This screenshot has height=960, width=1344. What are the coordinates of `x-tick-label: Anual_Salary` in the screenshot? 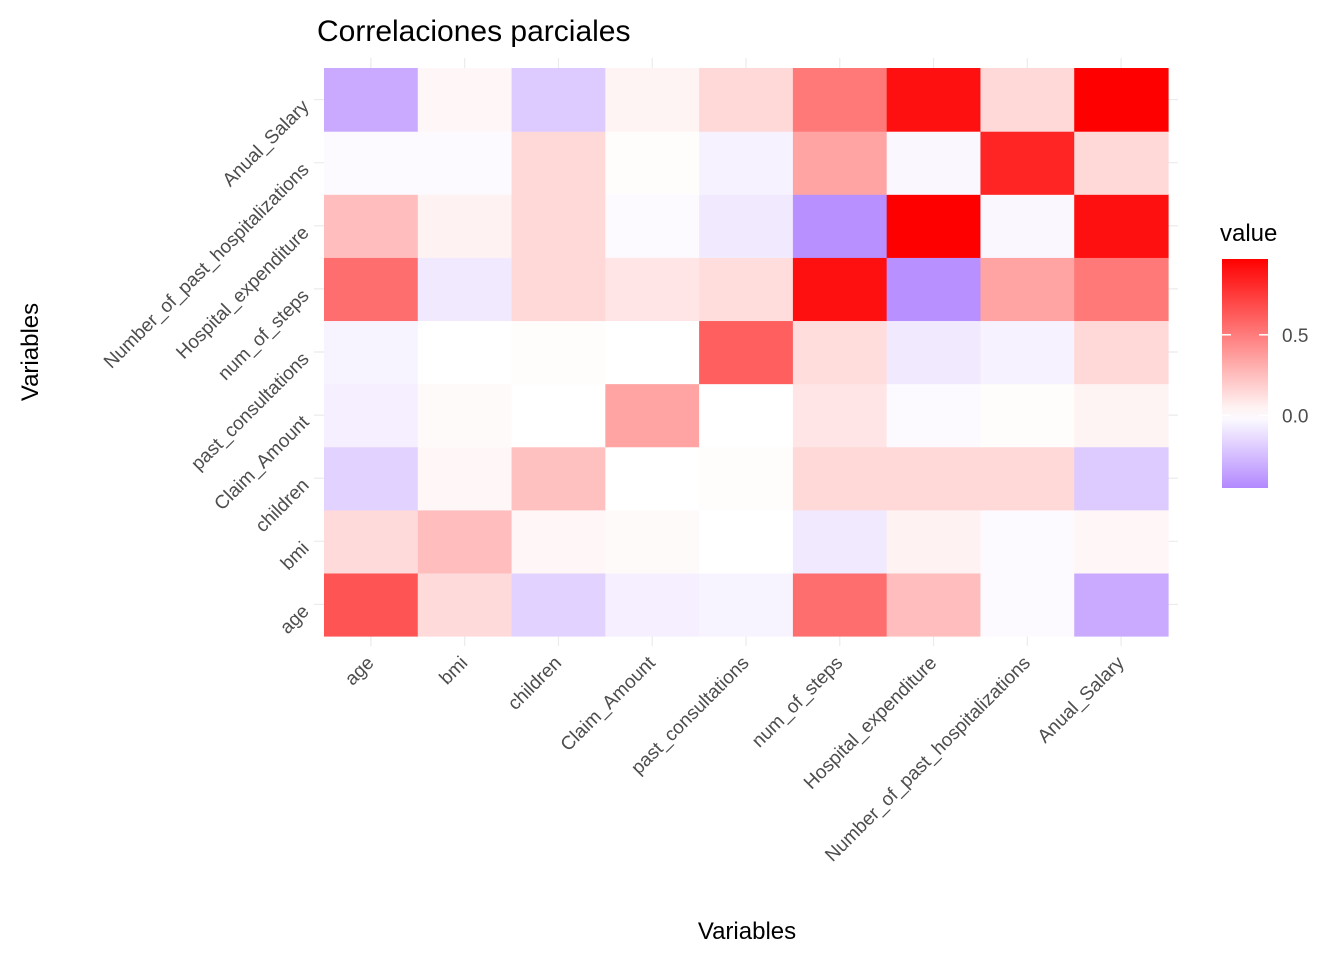 It's located at (1081, 699).